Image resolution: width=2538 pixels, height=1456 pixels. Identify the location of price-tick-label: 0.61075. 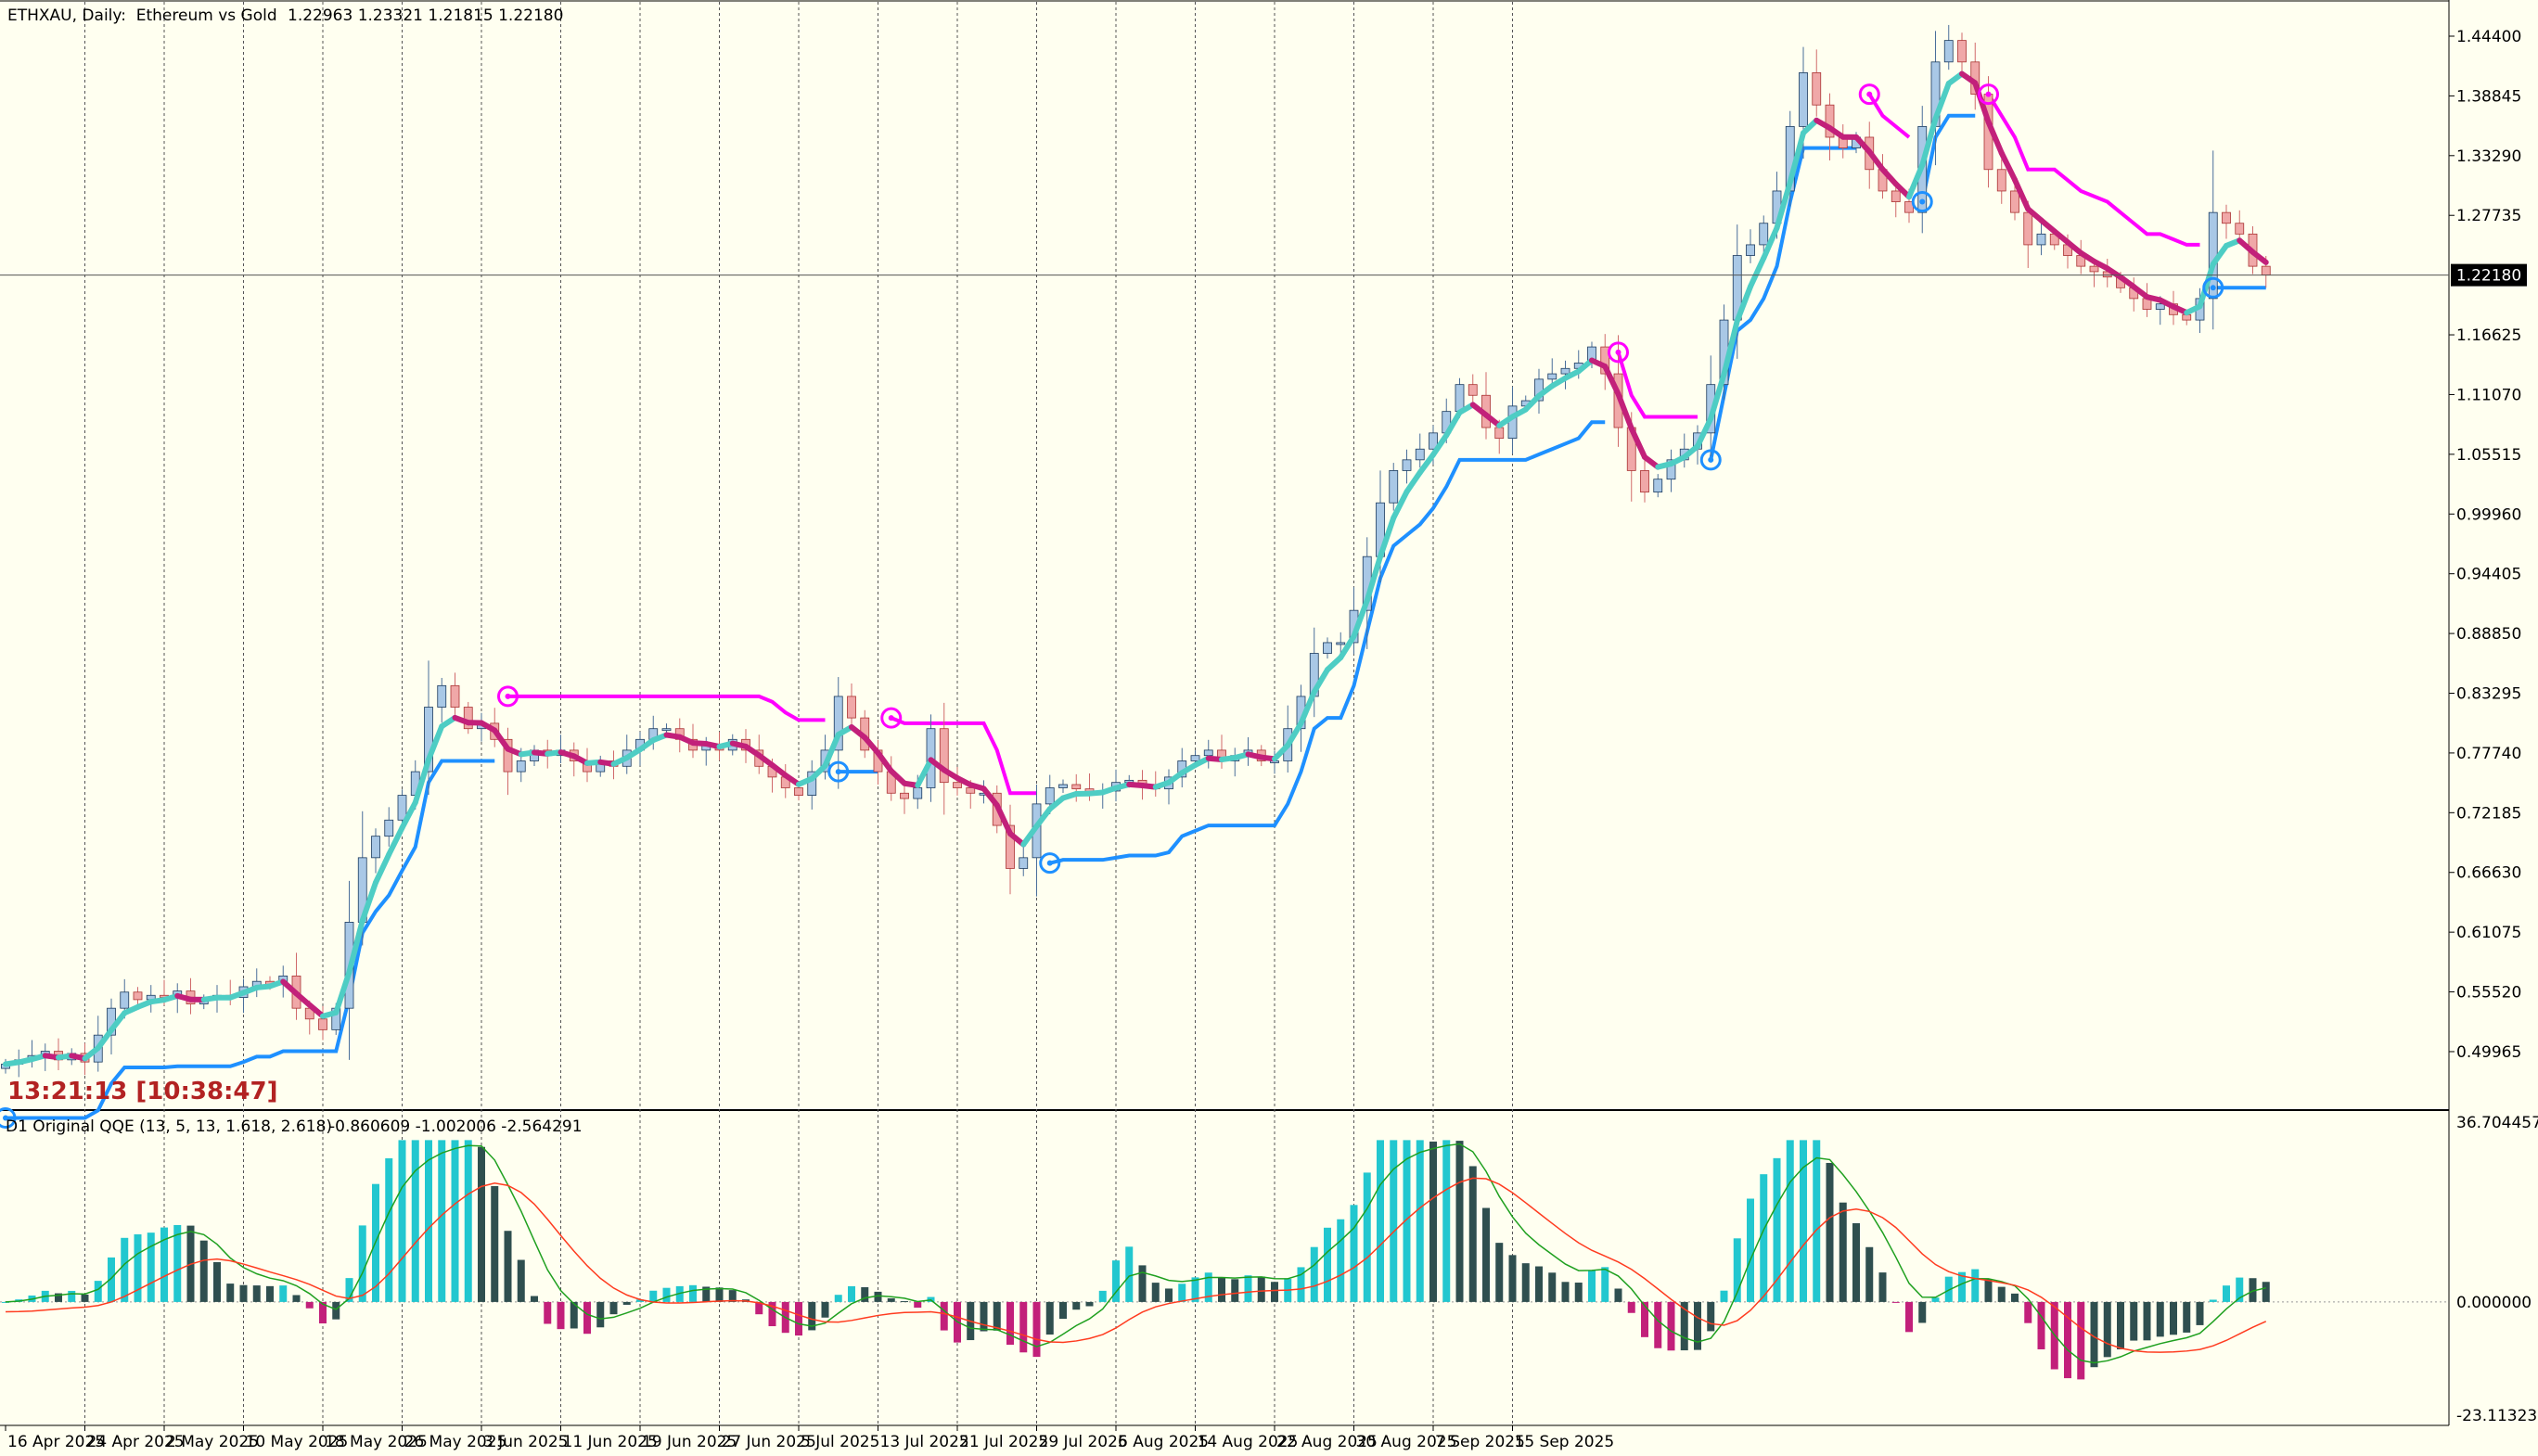
(2488, 933).